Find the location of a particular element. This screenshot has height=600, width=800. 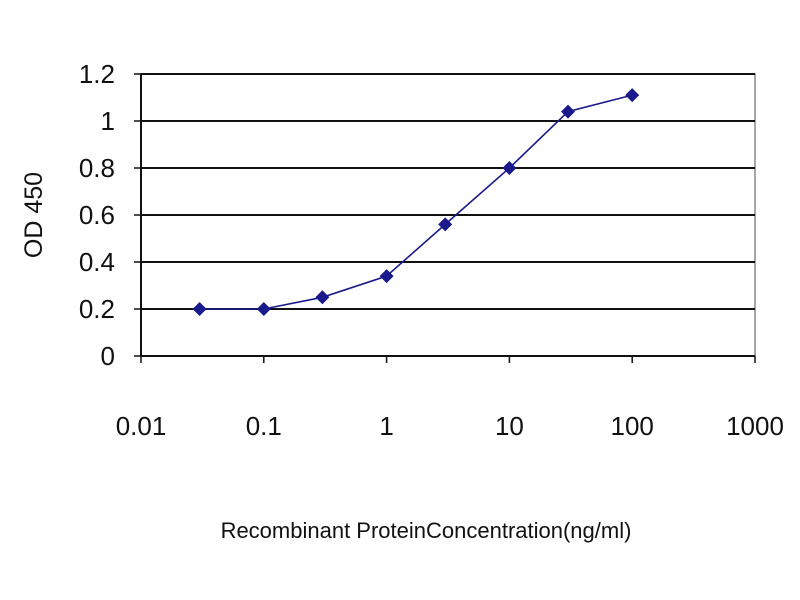

x-tick-label: 0.01 is located at coordinates (141, 426).